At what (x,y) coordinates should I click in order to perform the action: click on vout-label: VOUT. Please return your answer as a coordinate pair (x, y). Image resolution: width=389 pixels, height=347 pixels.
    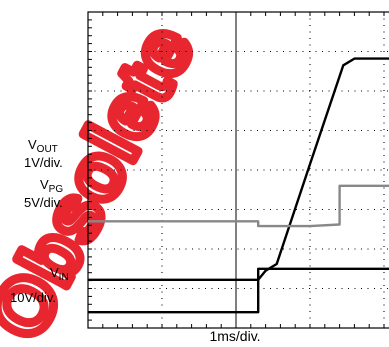
    Looking at the image, I should click on (43, 146).